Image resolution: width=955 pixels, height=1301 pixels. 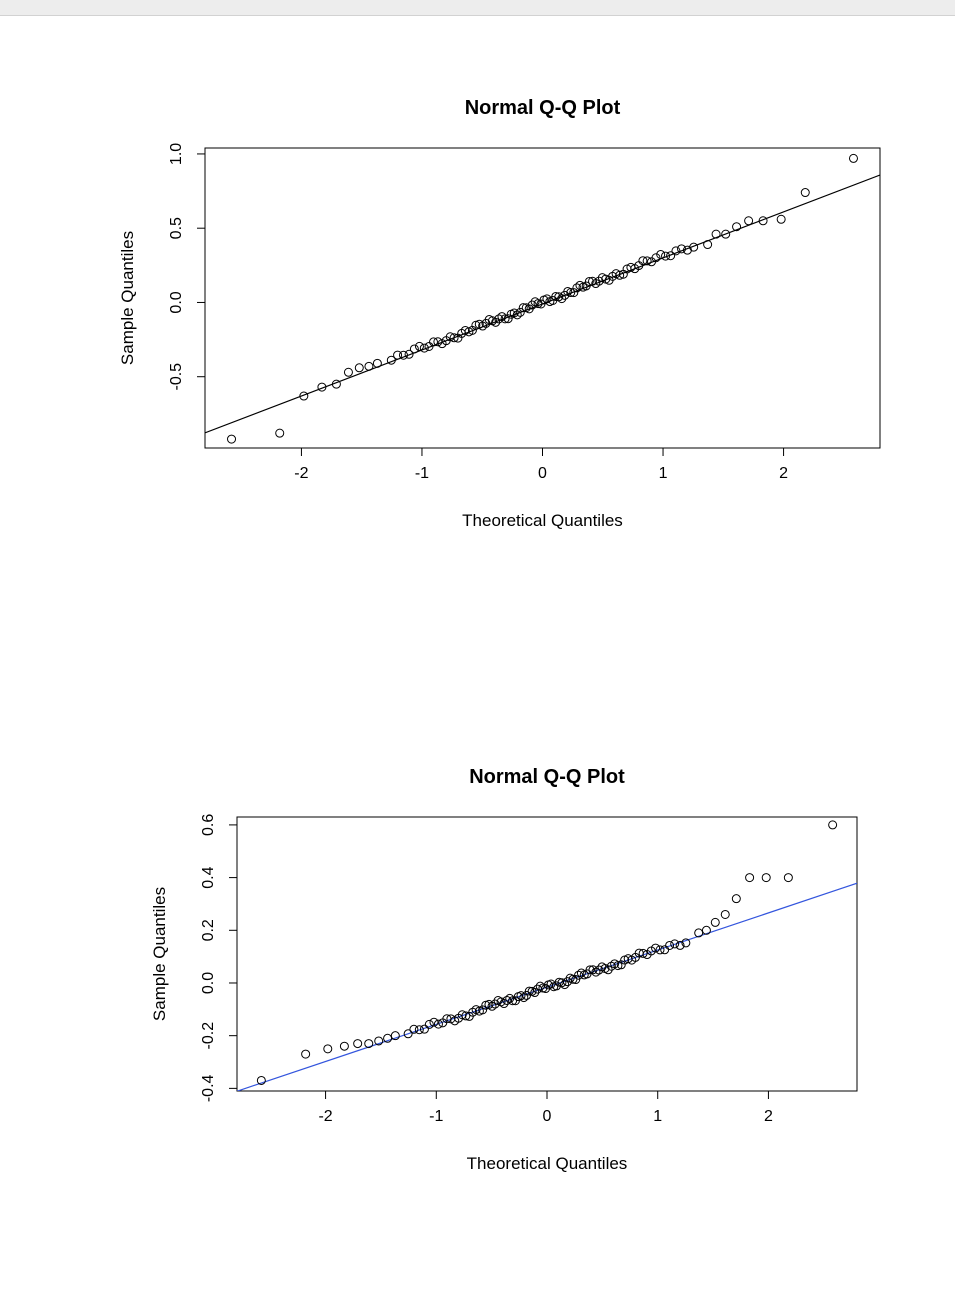 What do you see at coordinates (208, 930) in the screenshot?
I see `y-tick-label: 0.2` at bounding box center [208, 930].